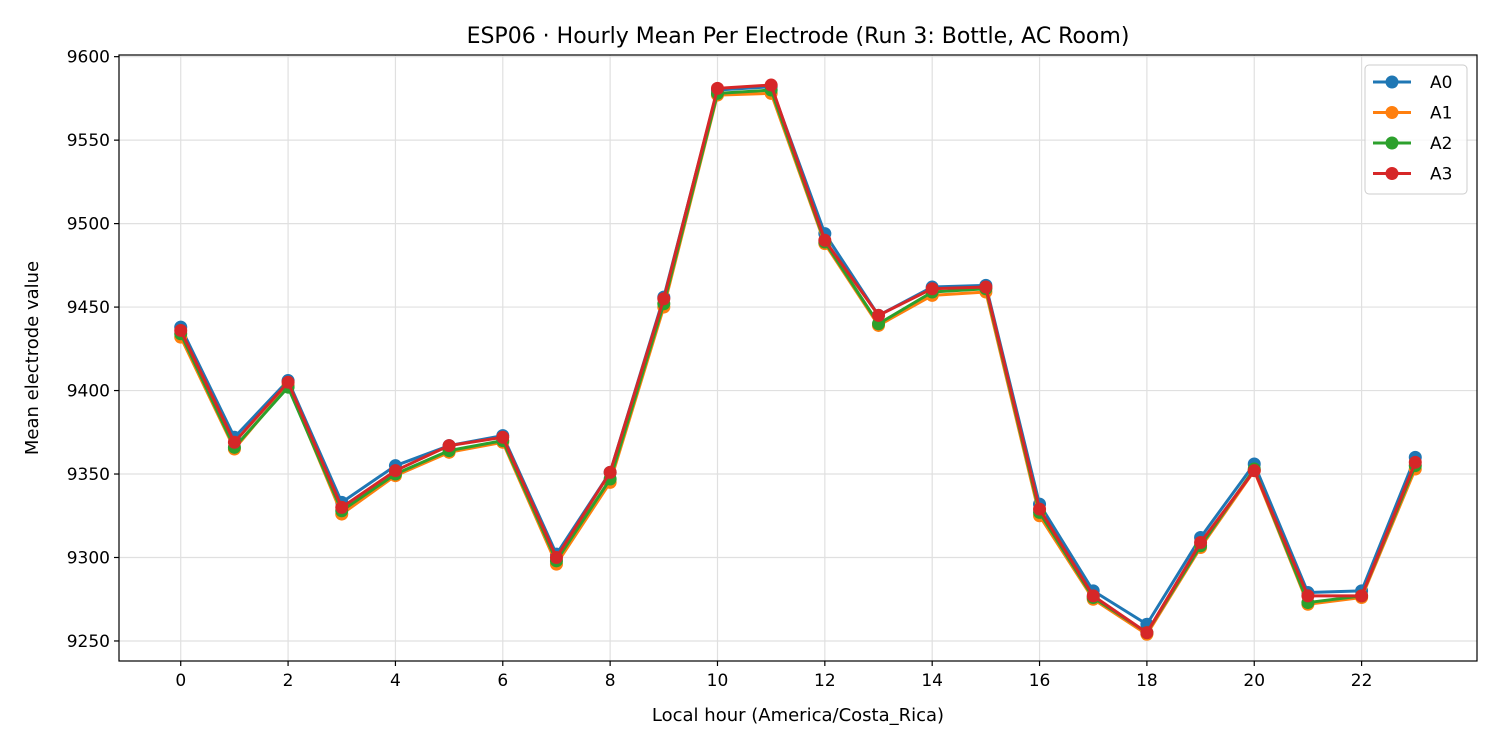 This screenshot has width=1500, height=754. What do you see at coordinates (395, 681) in the screenshot?
I see `x-tick-label: 4` at bounding box center [395, 681].